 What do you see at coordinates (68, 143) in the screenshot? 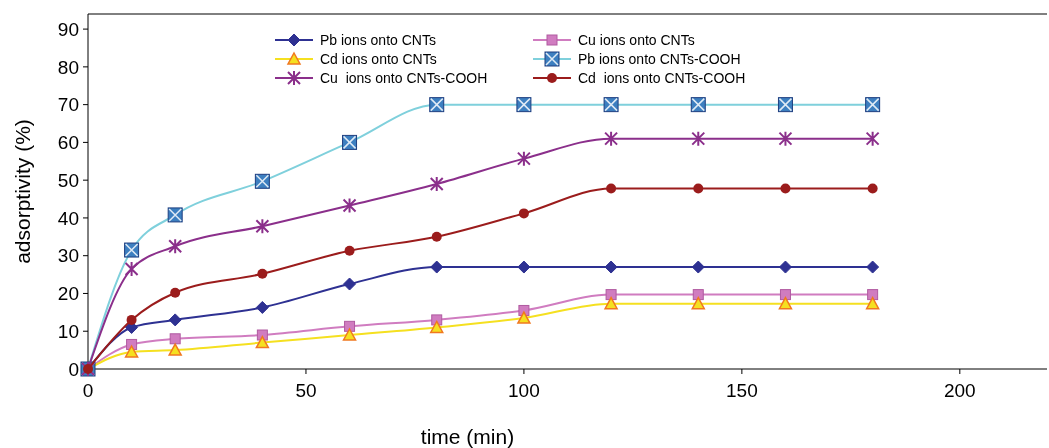
I see `y-tick-label: 60` at bounding box center [68, 143].